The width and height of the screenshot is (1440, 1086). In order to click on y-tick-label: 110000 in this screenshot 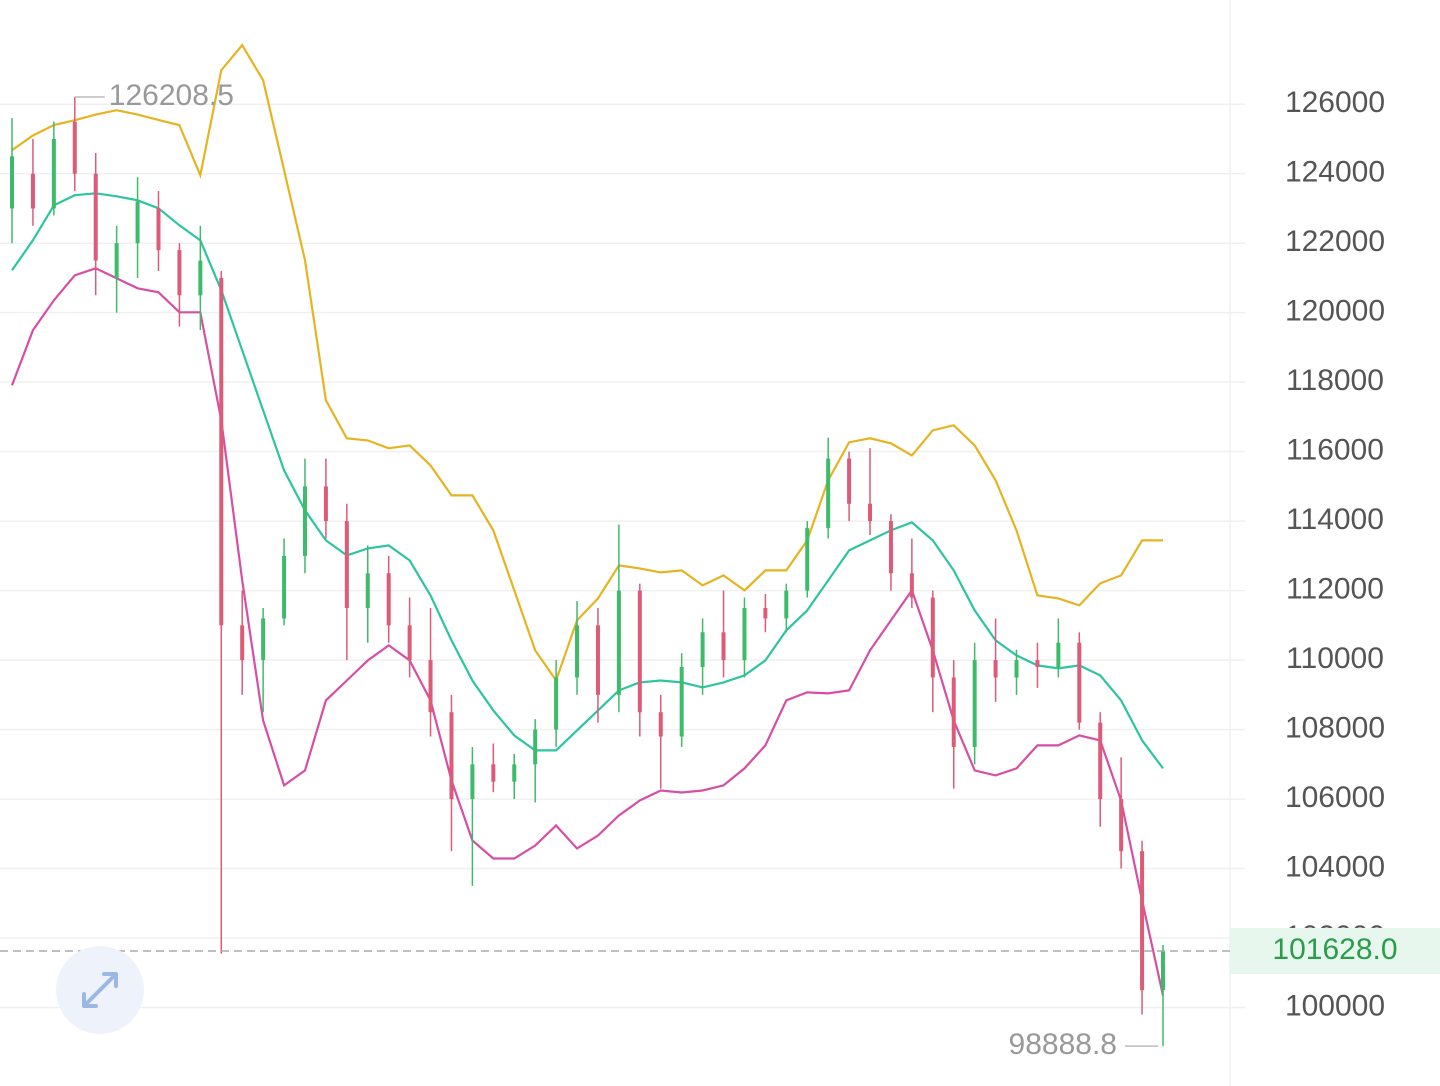, I will do `click(1335, 658)`.